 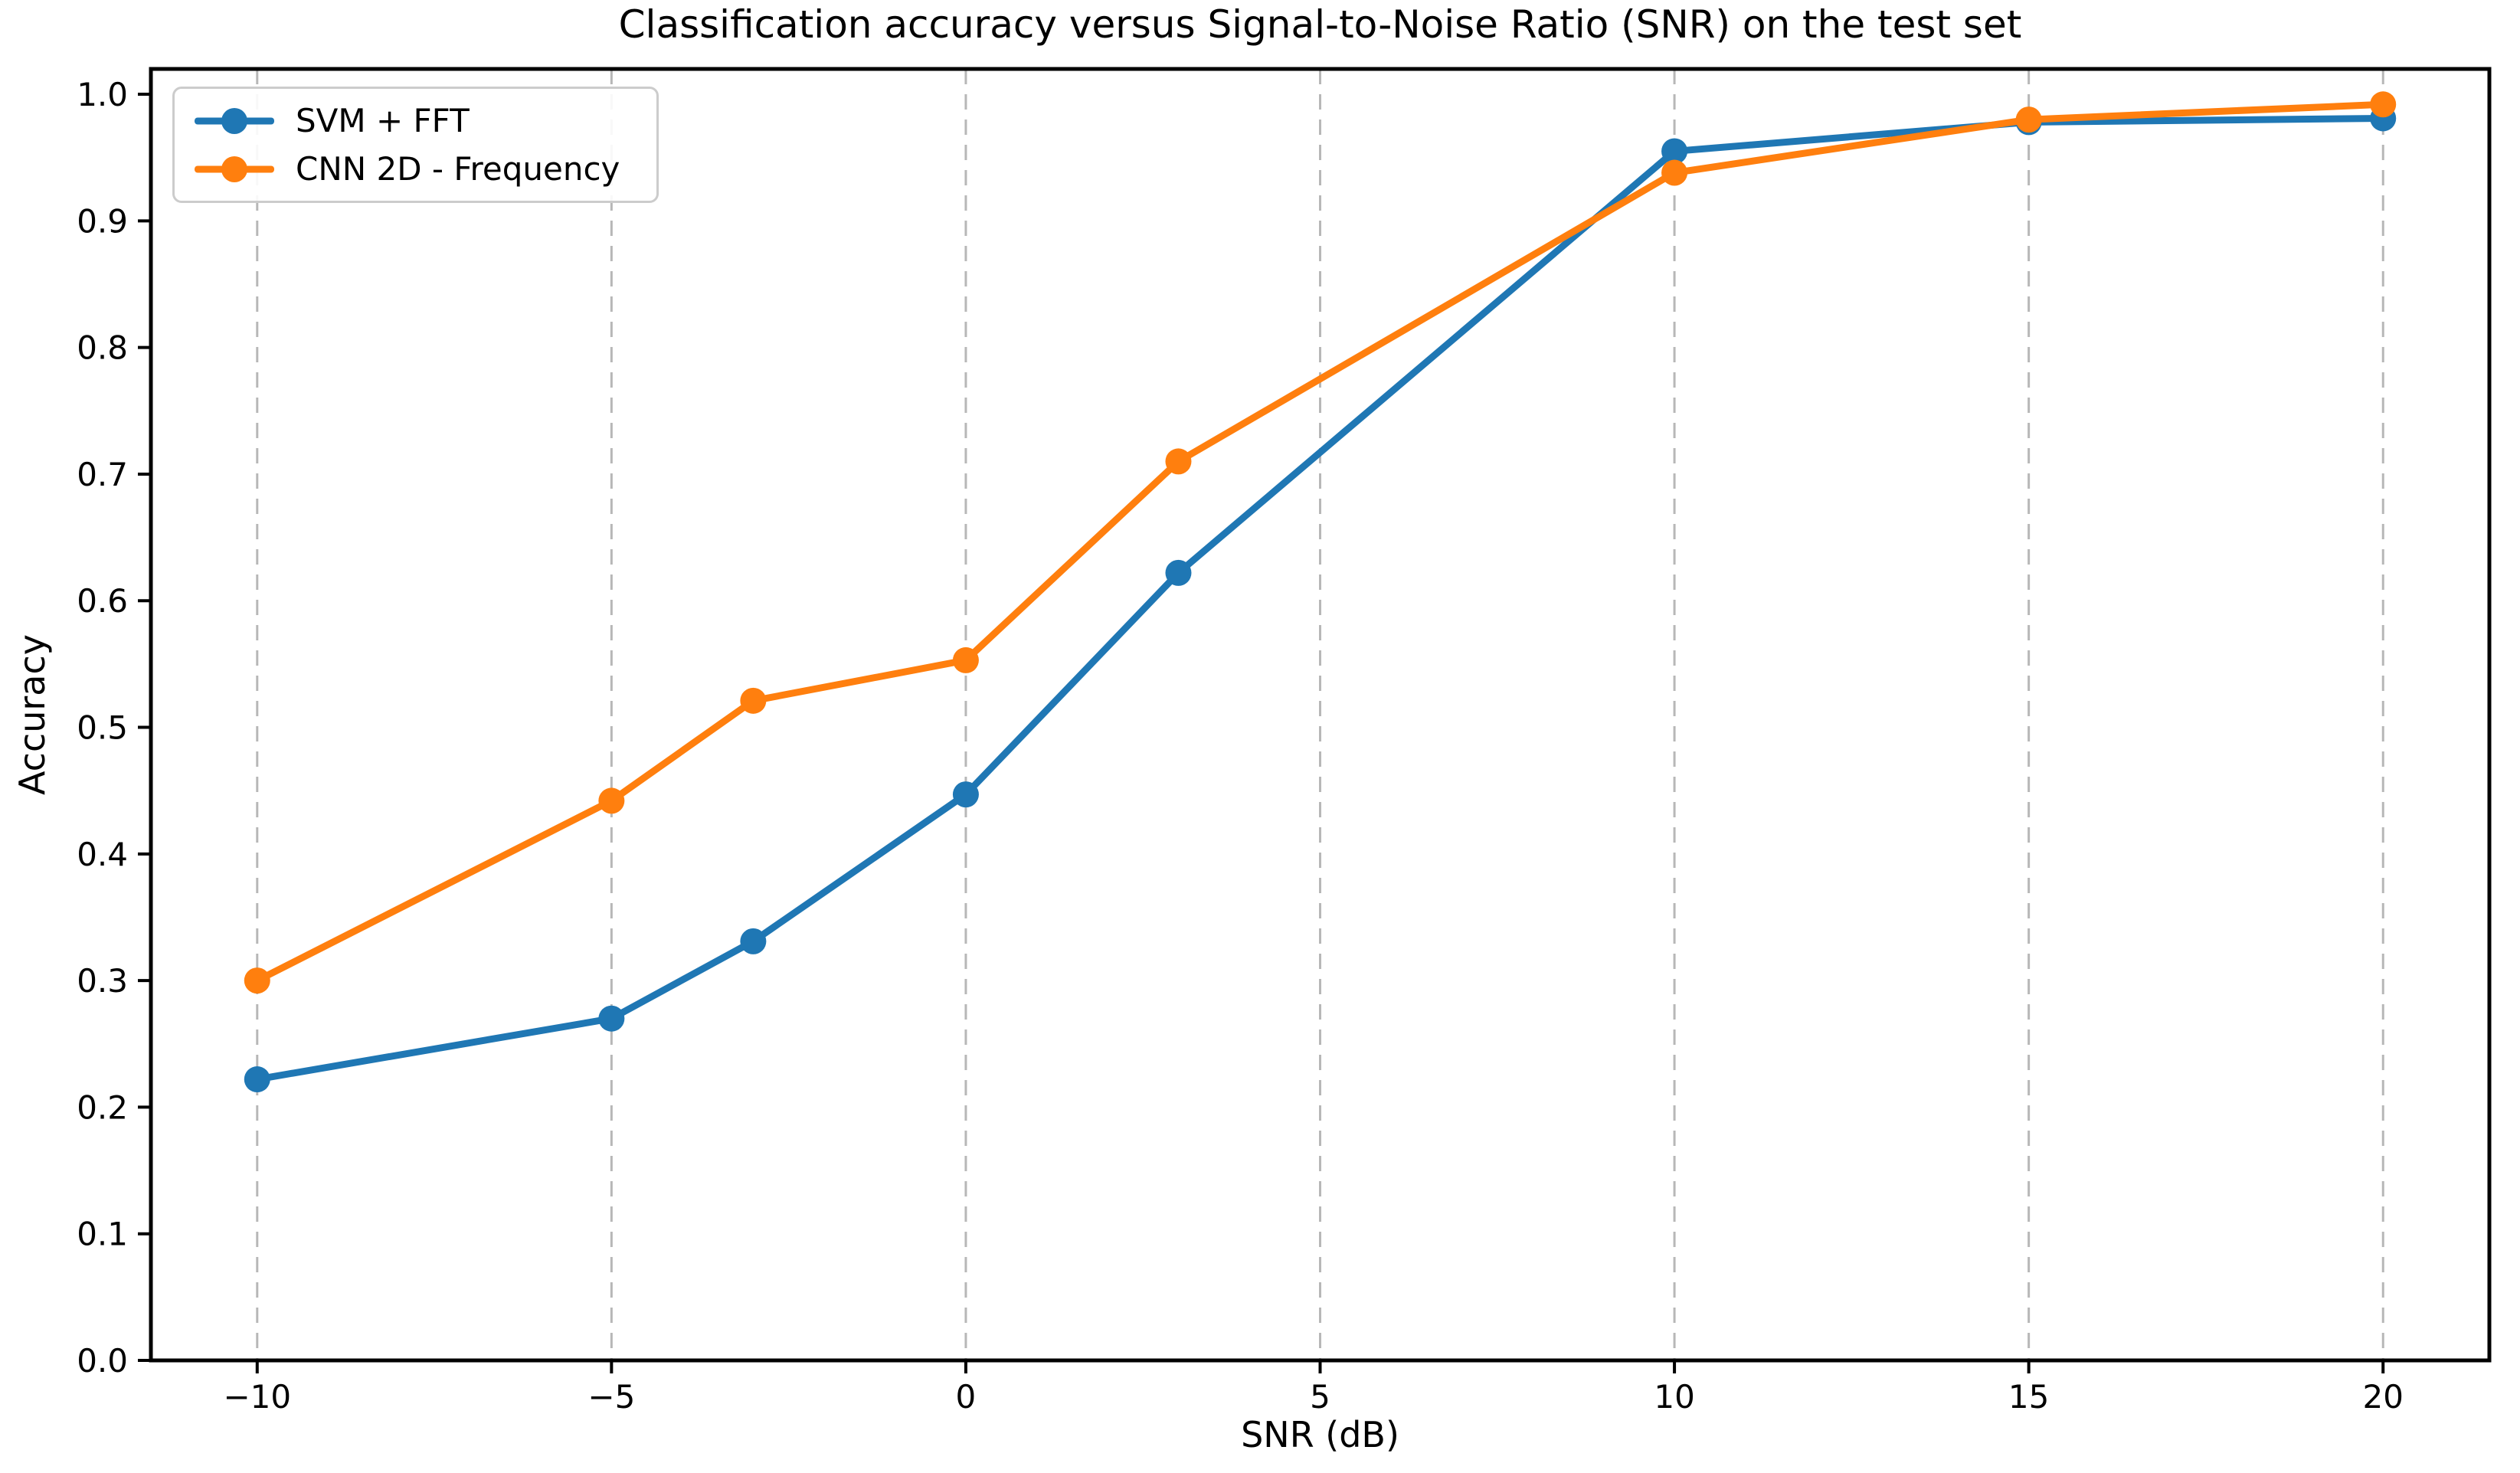 I want to click on data-point-1-snr--10, so click(x=257, y=980).